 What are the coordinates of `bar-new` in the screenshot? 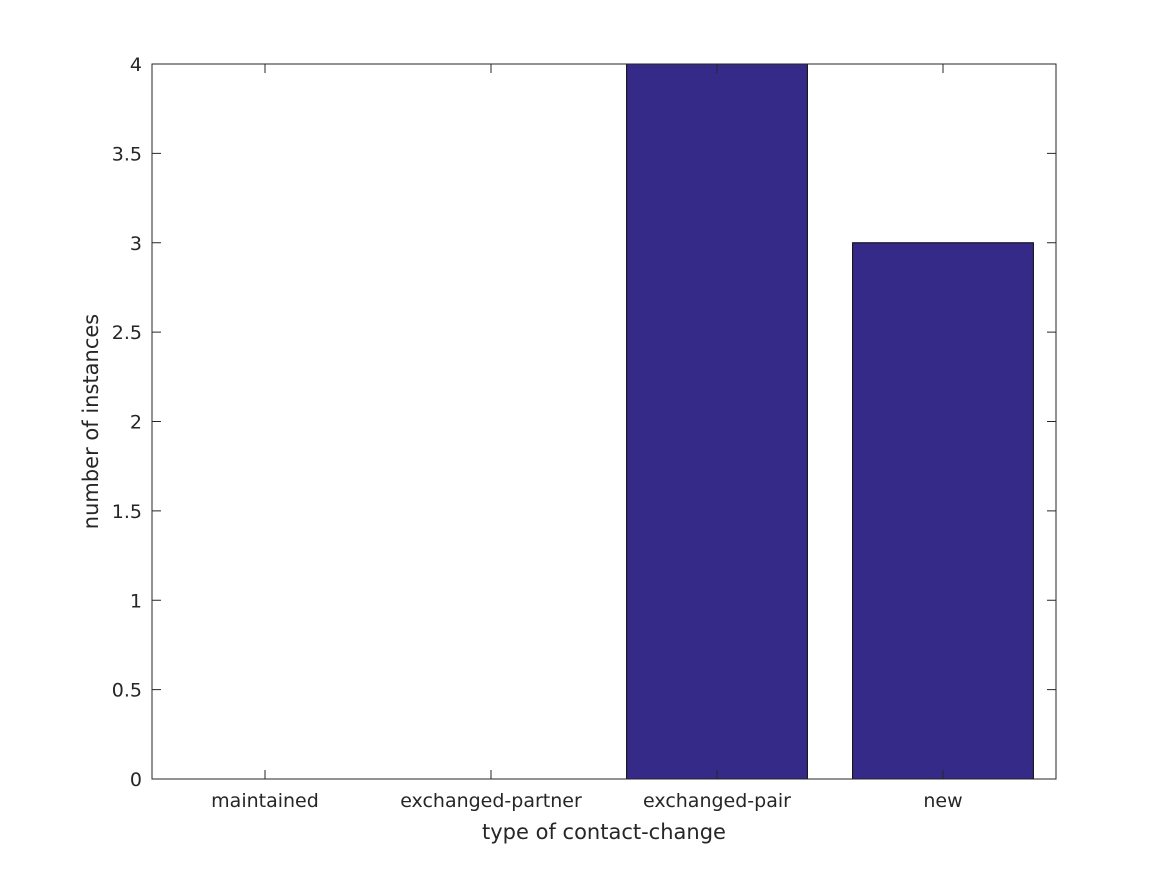 It's located at (943, 511).